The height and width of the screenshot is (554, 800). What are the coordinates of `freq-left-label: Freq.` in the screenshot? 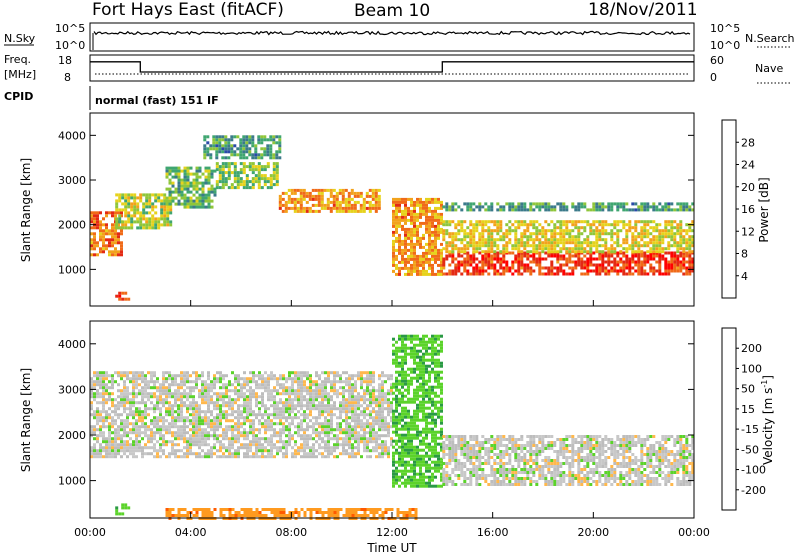 It's located at (17, 59).